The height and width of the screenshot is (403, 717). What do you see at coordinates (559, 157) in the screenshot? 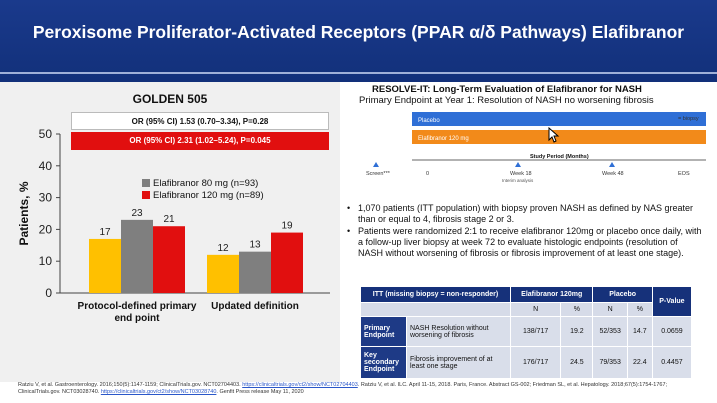
I see `timeline-axis-title: Study Period (Months)` at bounding box center [559, 157].